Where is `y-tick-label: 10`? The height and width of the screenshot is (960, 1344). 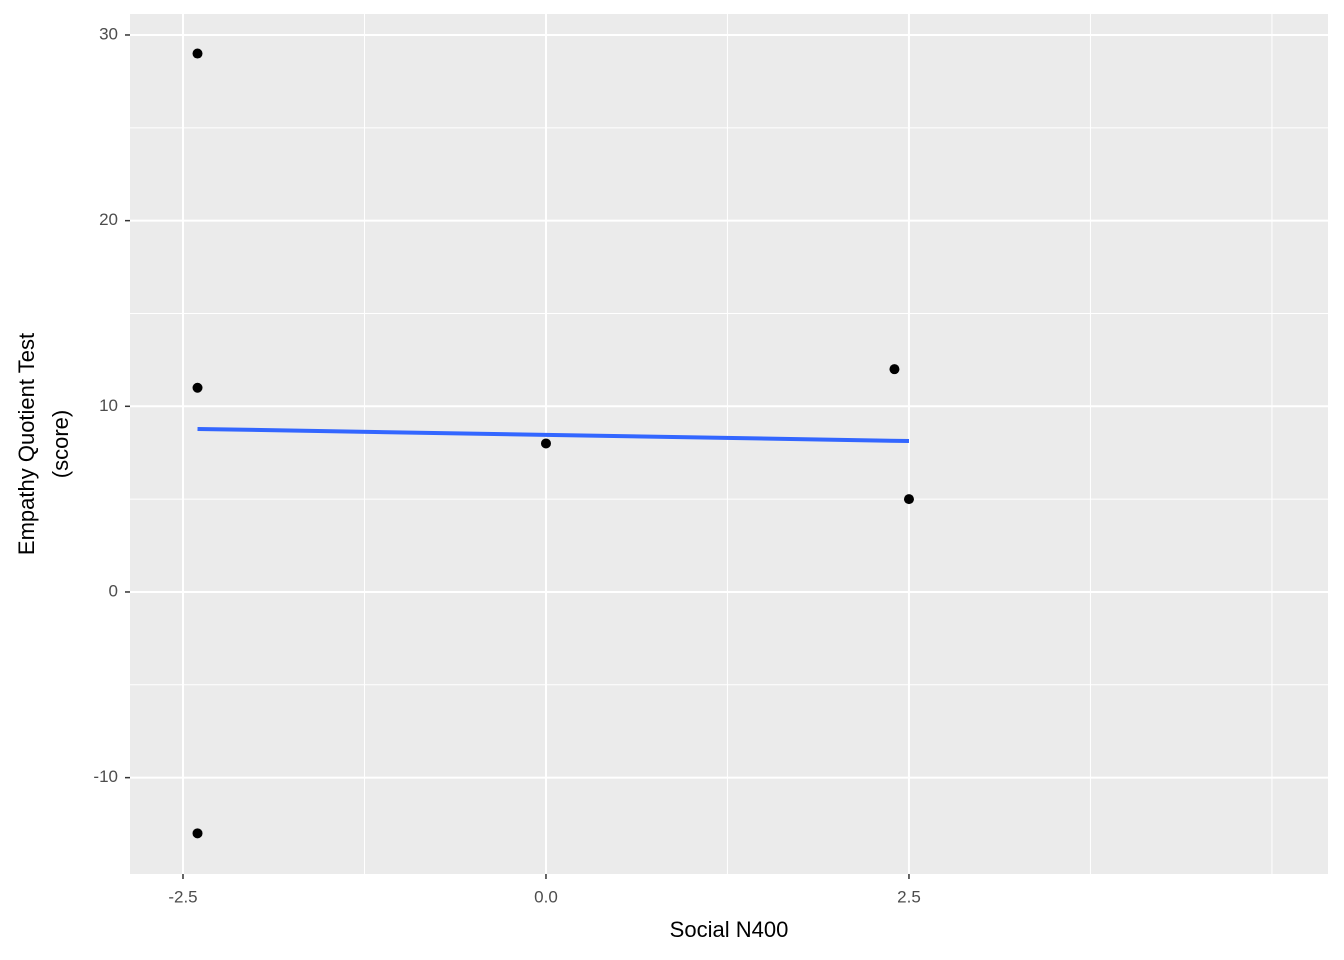 y-tick-label: 10 is located at coordinates (108, 405).